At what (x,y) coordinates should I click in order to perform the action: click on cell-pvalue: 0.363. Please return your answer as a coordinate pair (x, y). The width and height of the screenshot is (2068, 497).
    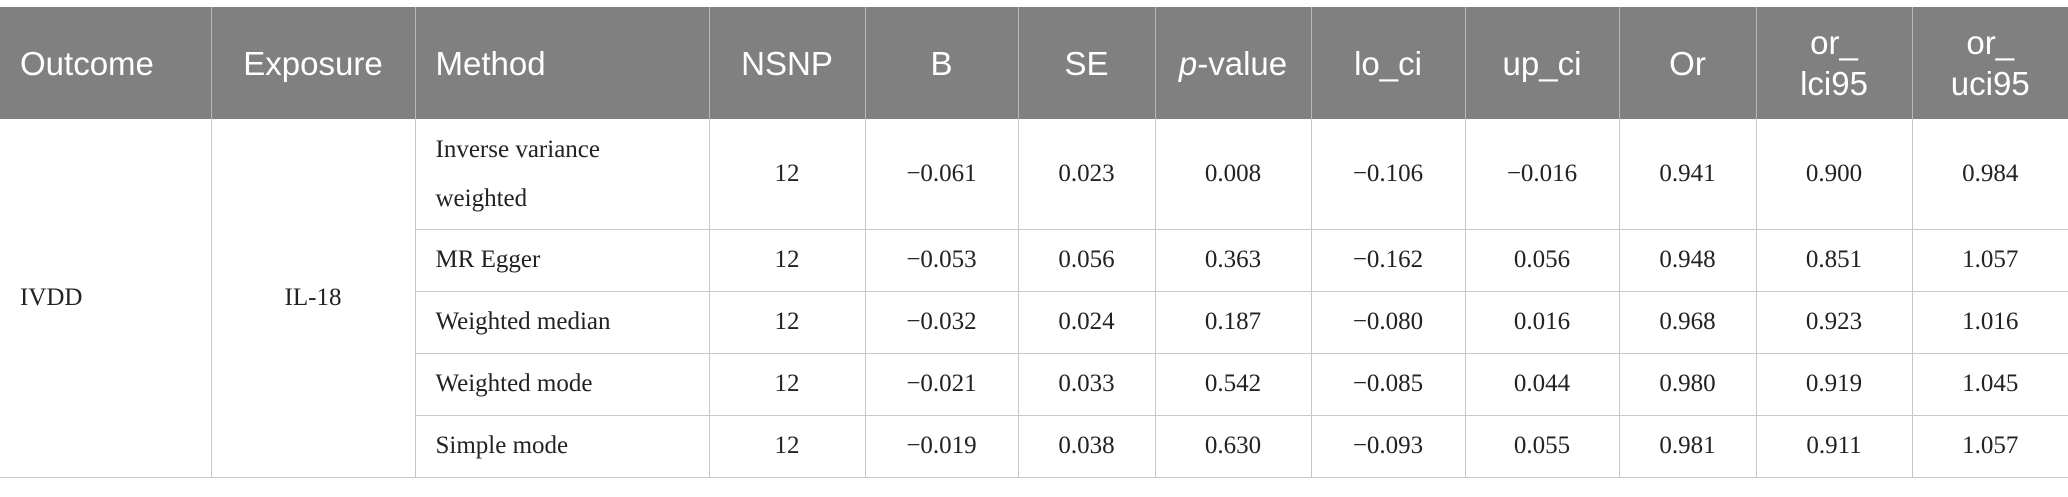
    Looking at the image, I should click on (1233, 260).